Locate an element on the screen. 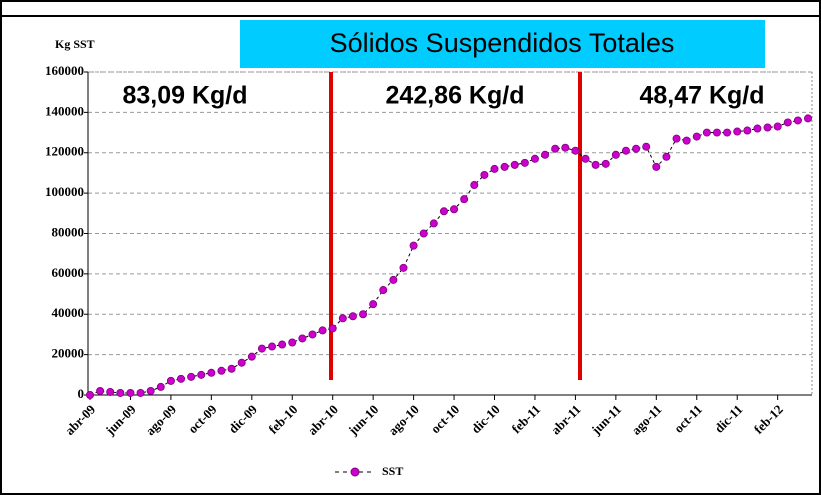 This screenshot has height=495, width=821. y-tick-label: 120000 is located at coordinates (64, 151).